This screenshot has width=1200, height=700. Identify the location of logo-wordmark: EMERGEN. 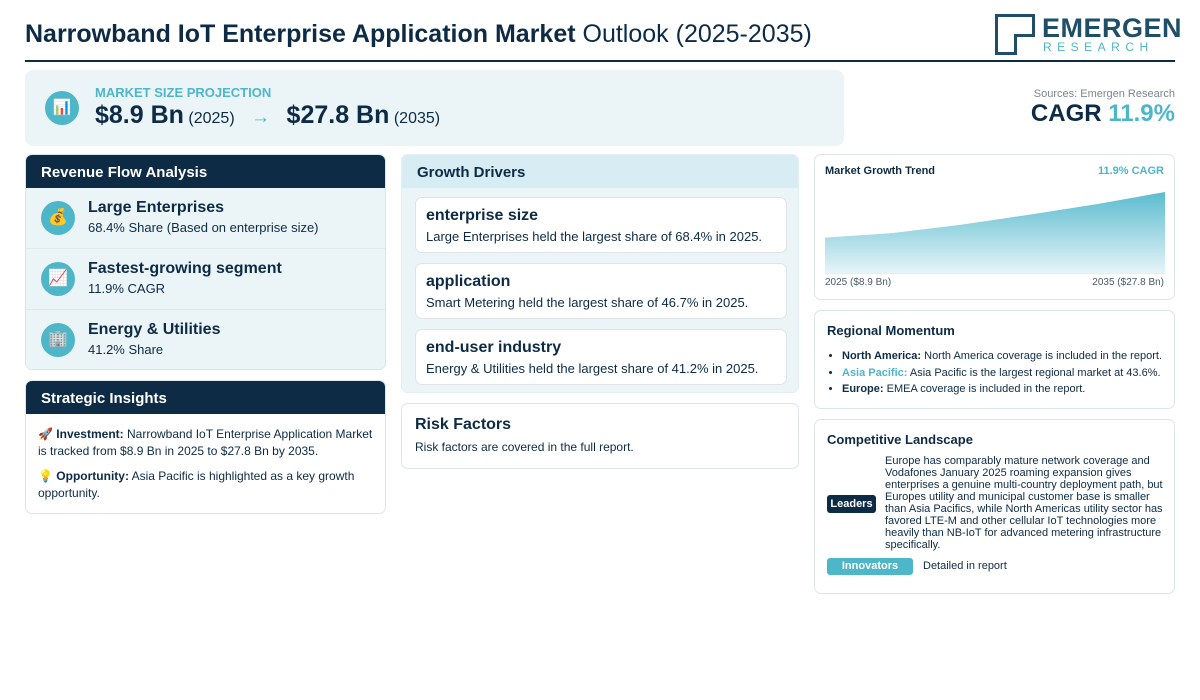
(1112, 28).